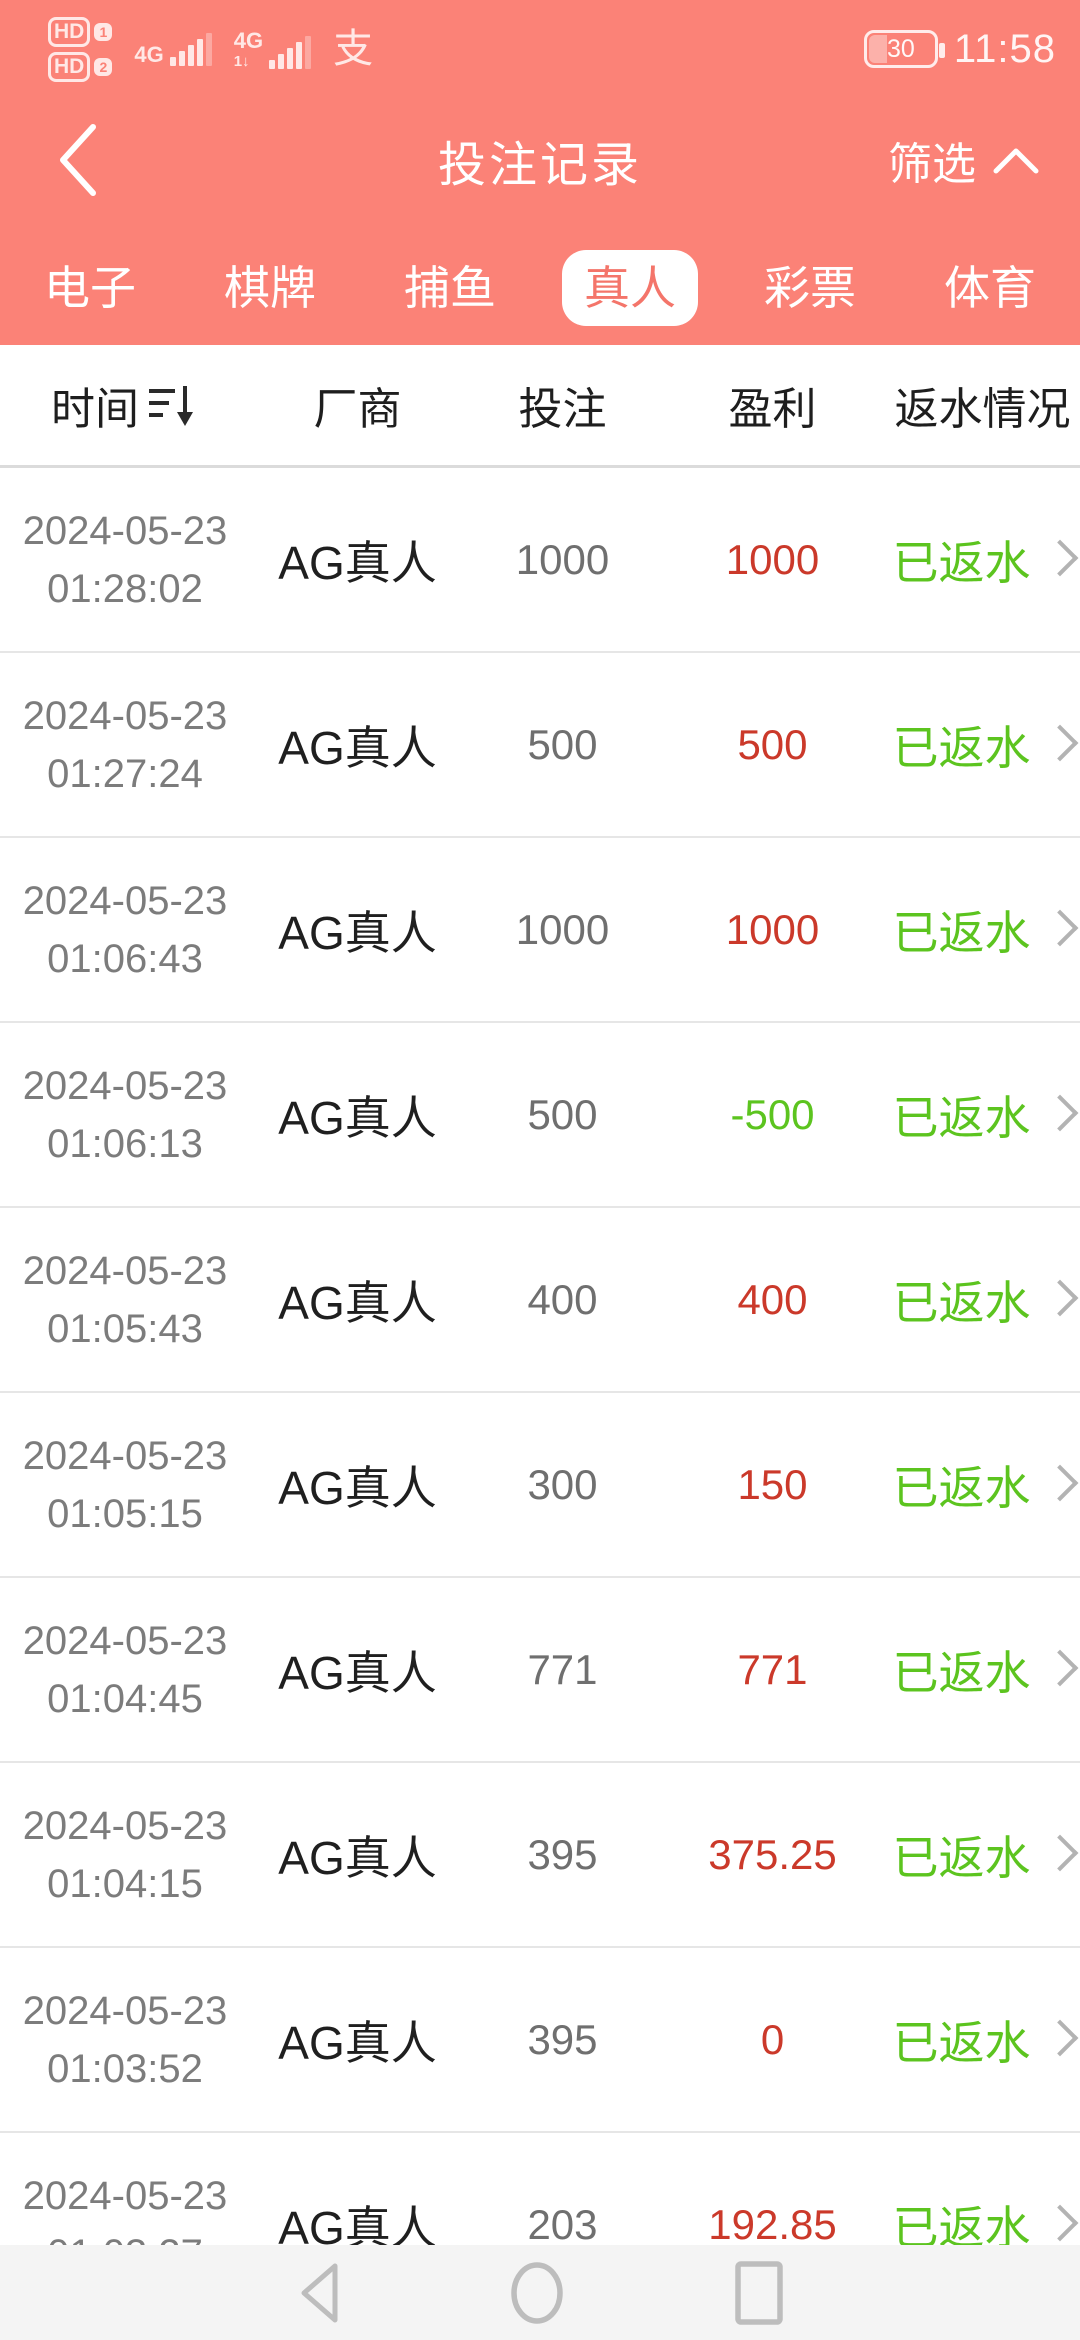 The width and height of the screenshot is (1080, 2340). Describe the element at coordinates (125, 1698) in the screenshot. I see `row-clock: 01:04:45` at that location.